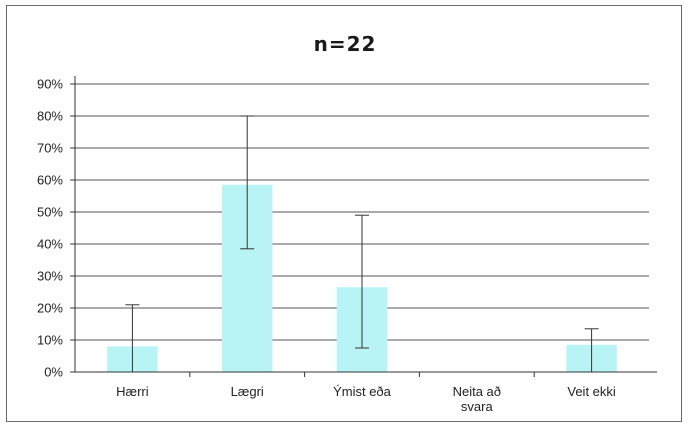 The height and width of the screenshot is (428, 689). I want to click on y-tick-labels: 0% 10% 20% 30% 40% 50% 60% 70% 80% 90%, so click(50, 228).